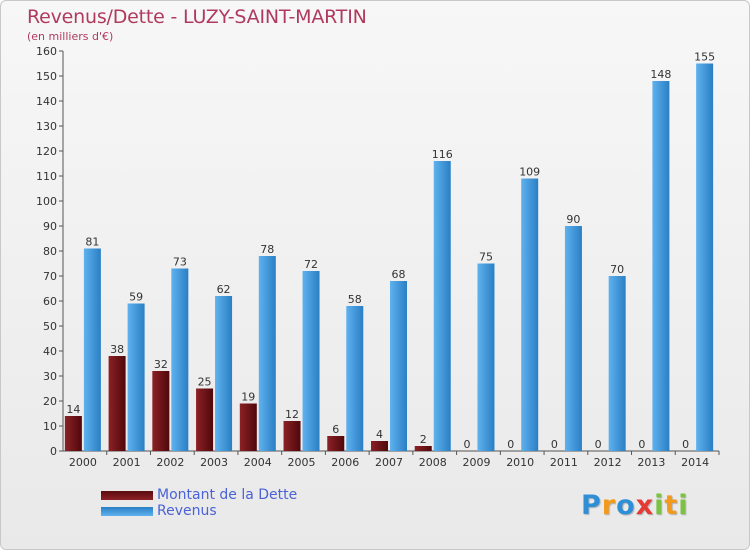  Describe the element at coordinates (53, 451) in the screenshot. I see `y-tick-label: 0` at that location.